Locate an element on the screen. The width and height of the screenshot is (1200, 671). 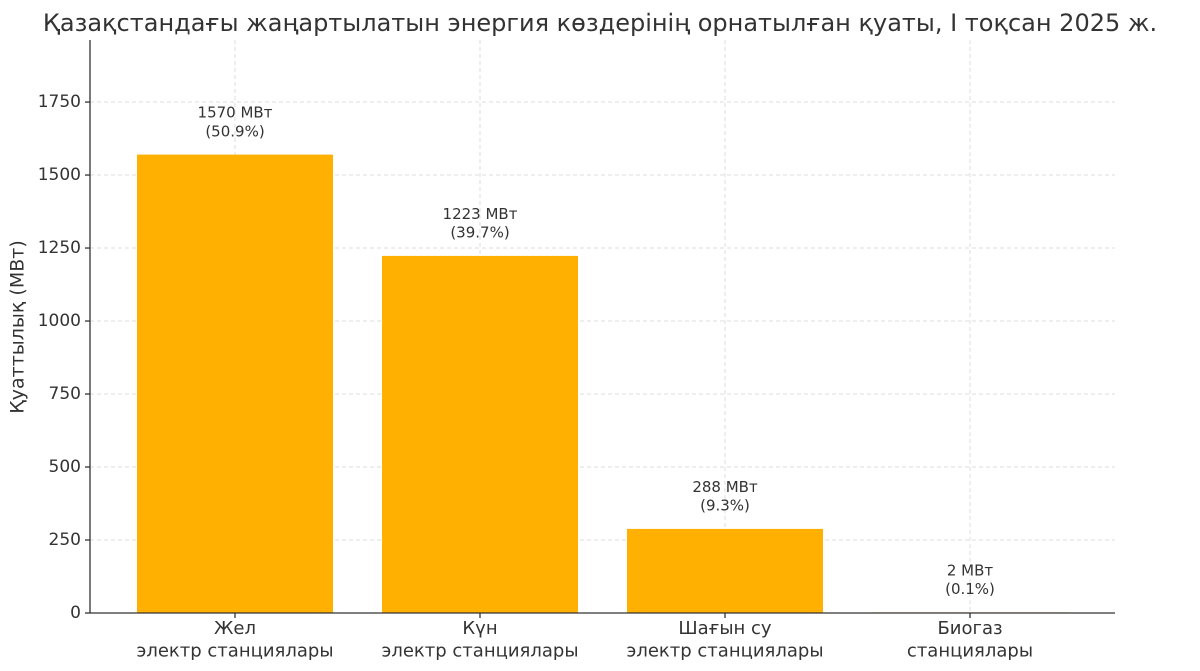
data-label: 2 МВт (0.1%) is located at coordinates (970, 579).